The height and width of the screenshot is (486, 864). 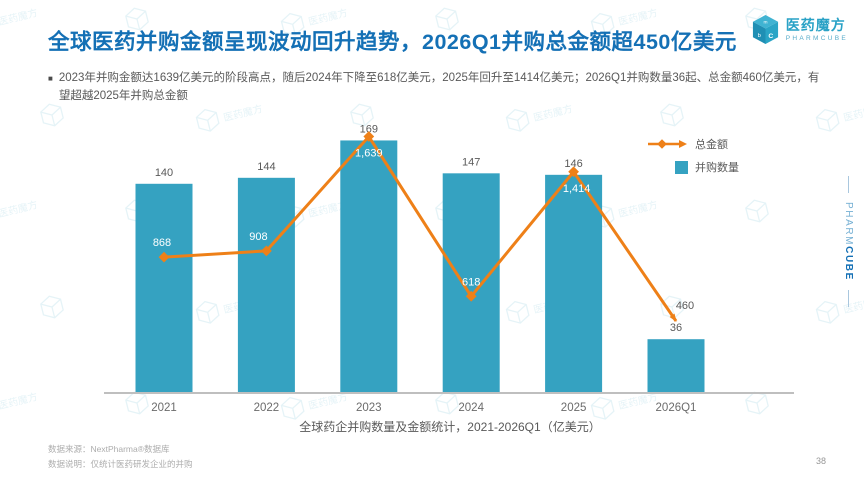 What do you see at coordinates (848, 298) in the screenshot?
I see `side-rule-bottom` at bounding box center [848, 298].